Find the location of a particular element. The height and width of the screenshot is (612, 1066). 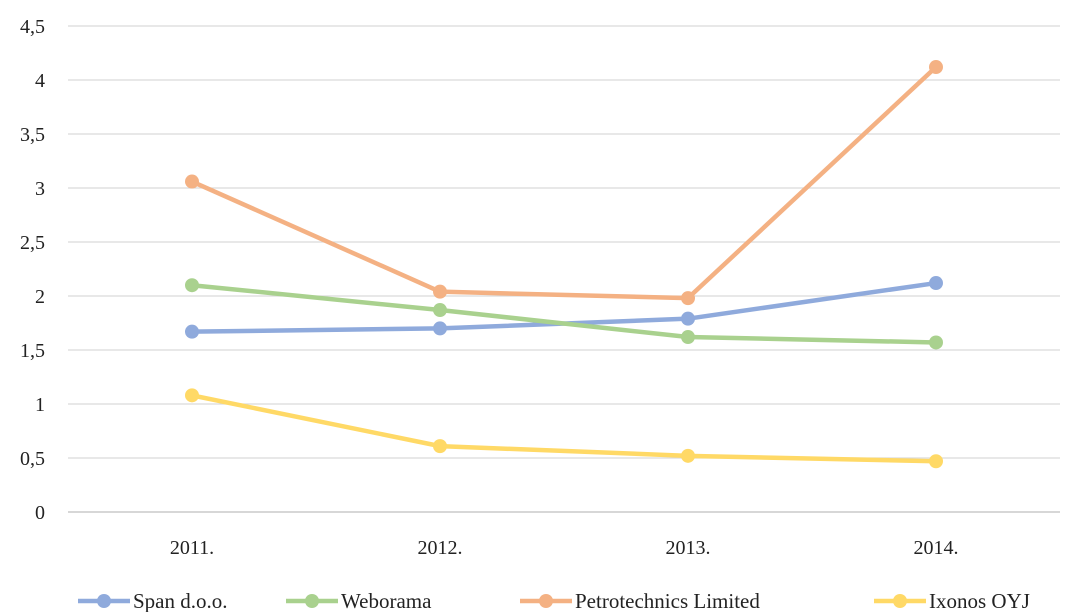

series-weborama is located at coordinates (564, 314).